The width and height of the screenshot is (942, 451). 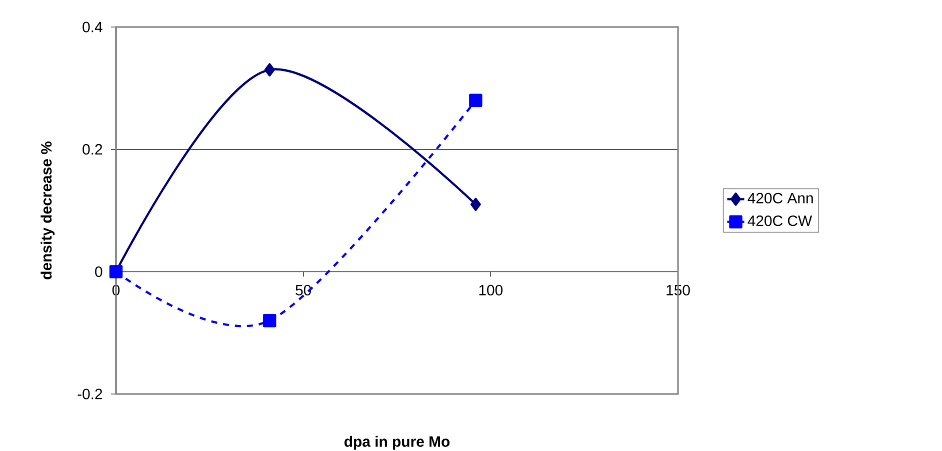 What do you see at coordinates (397, 443) in the screenshot?
I see `x-axis-title: dpa in pure Mo` at bounding box center [397, 443].